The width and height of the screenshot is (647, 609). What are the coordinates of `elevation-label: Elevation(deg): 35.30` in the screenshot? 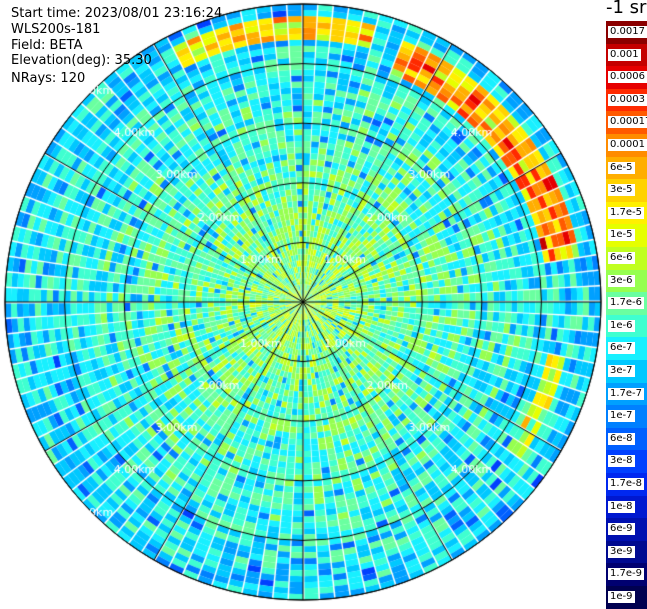 It's located at (81, 60).